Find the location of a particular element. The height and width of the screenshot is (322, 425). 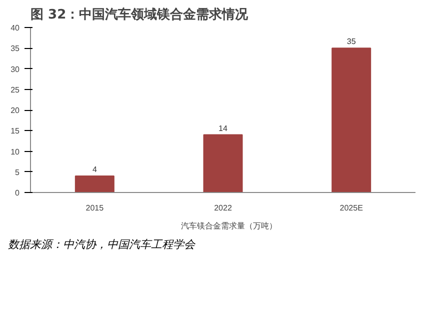

y-tick-label: 25 is located at coordinates (15, 89).